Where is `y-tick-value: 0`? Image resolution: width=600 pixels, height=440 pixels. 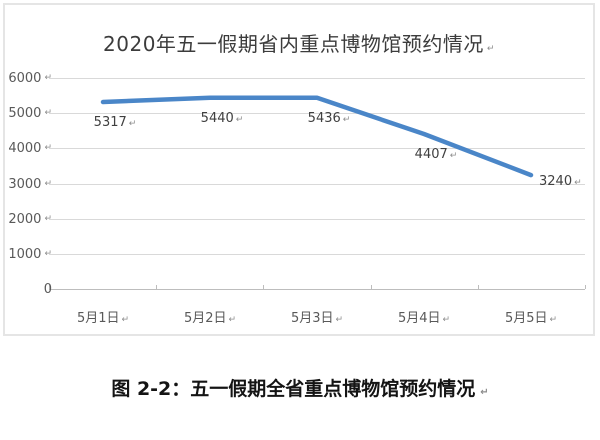
y-tick-value: 0 is located at coordinates (47, 289).